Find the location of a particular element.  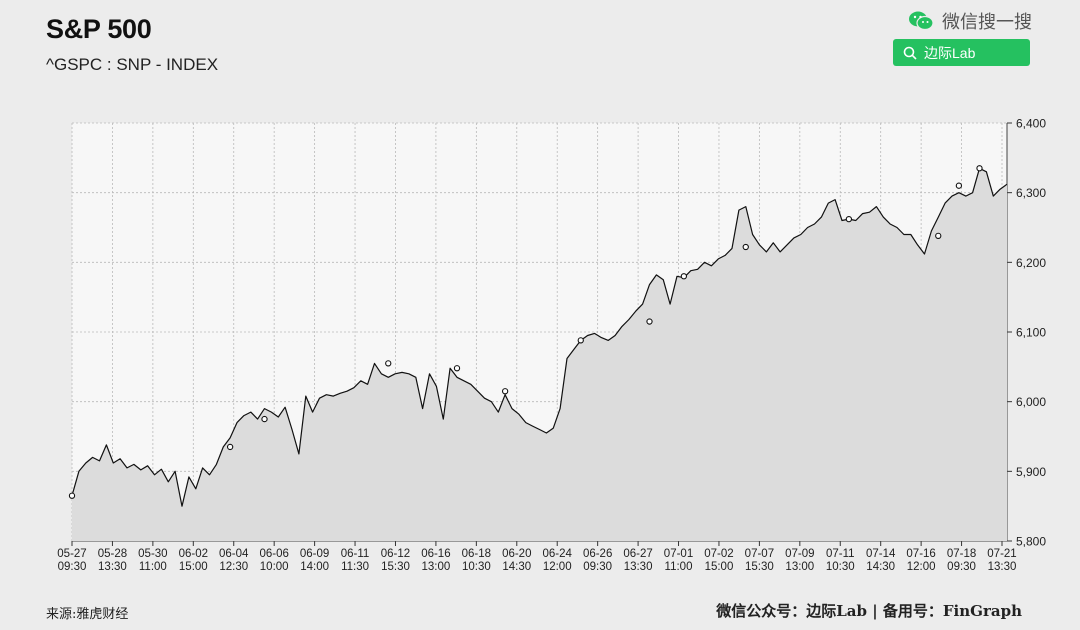

x-tick-label-date: 07-18 is located at coordinates (961, 554).